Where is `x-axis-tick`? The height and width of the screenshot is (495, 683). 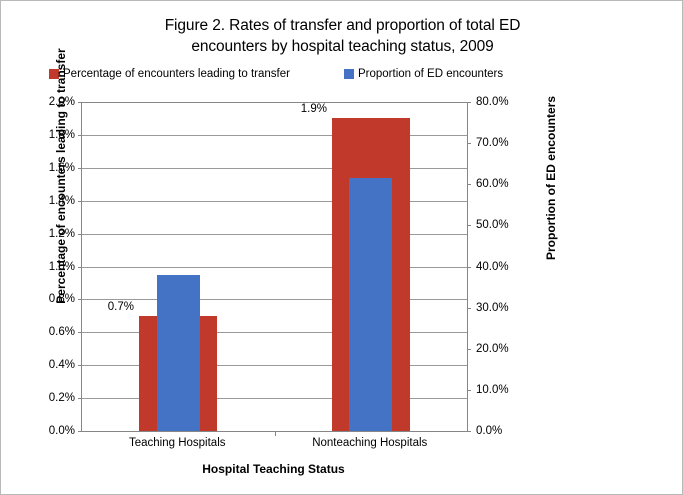
x-axis-tick is located at coordinates (275, 433).